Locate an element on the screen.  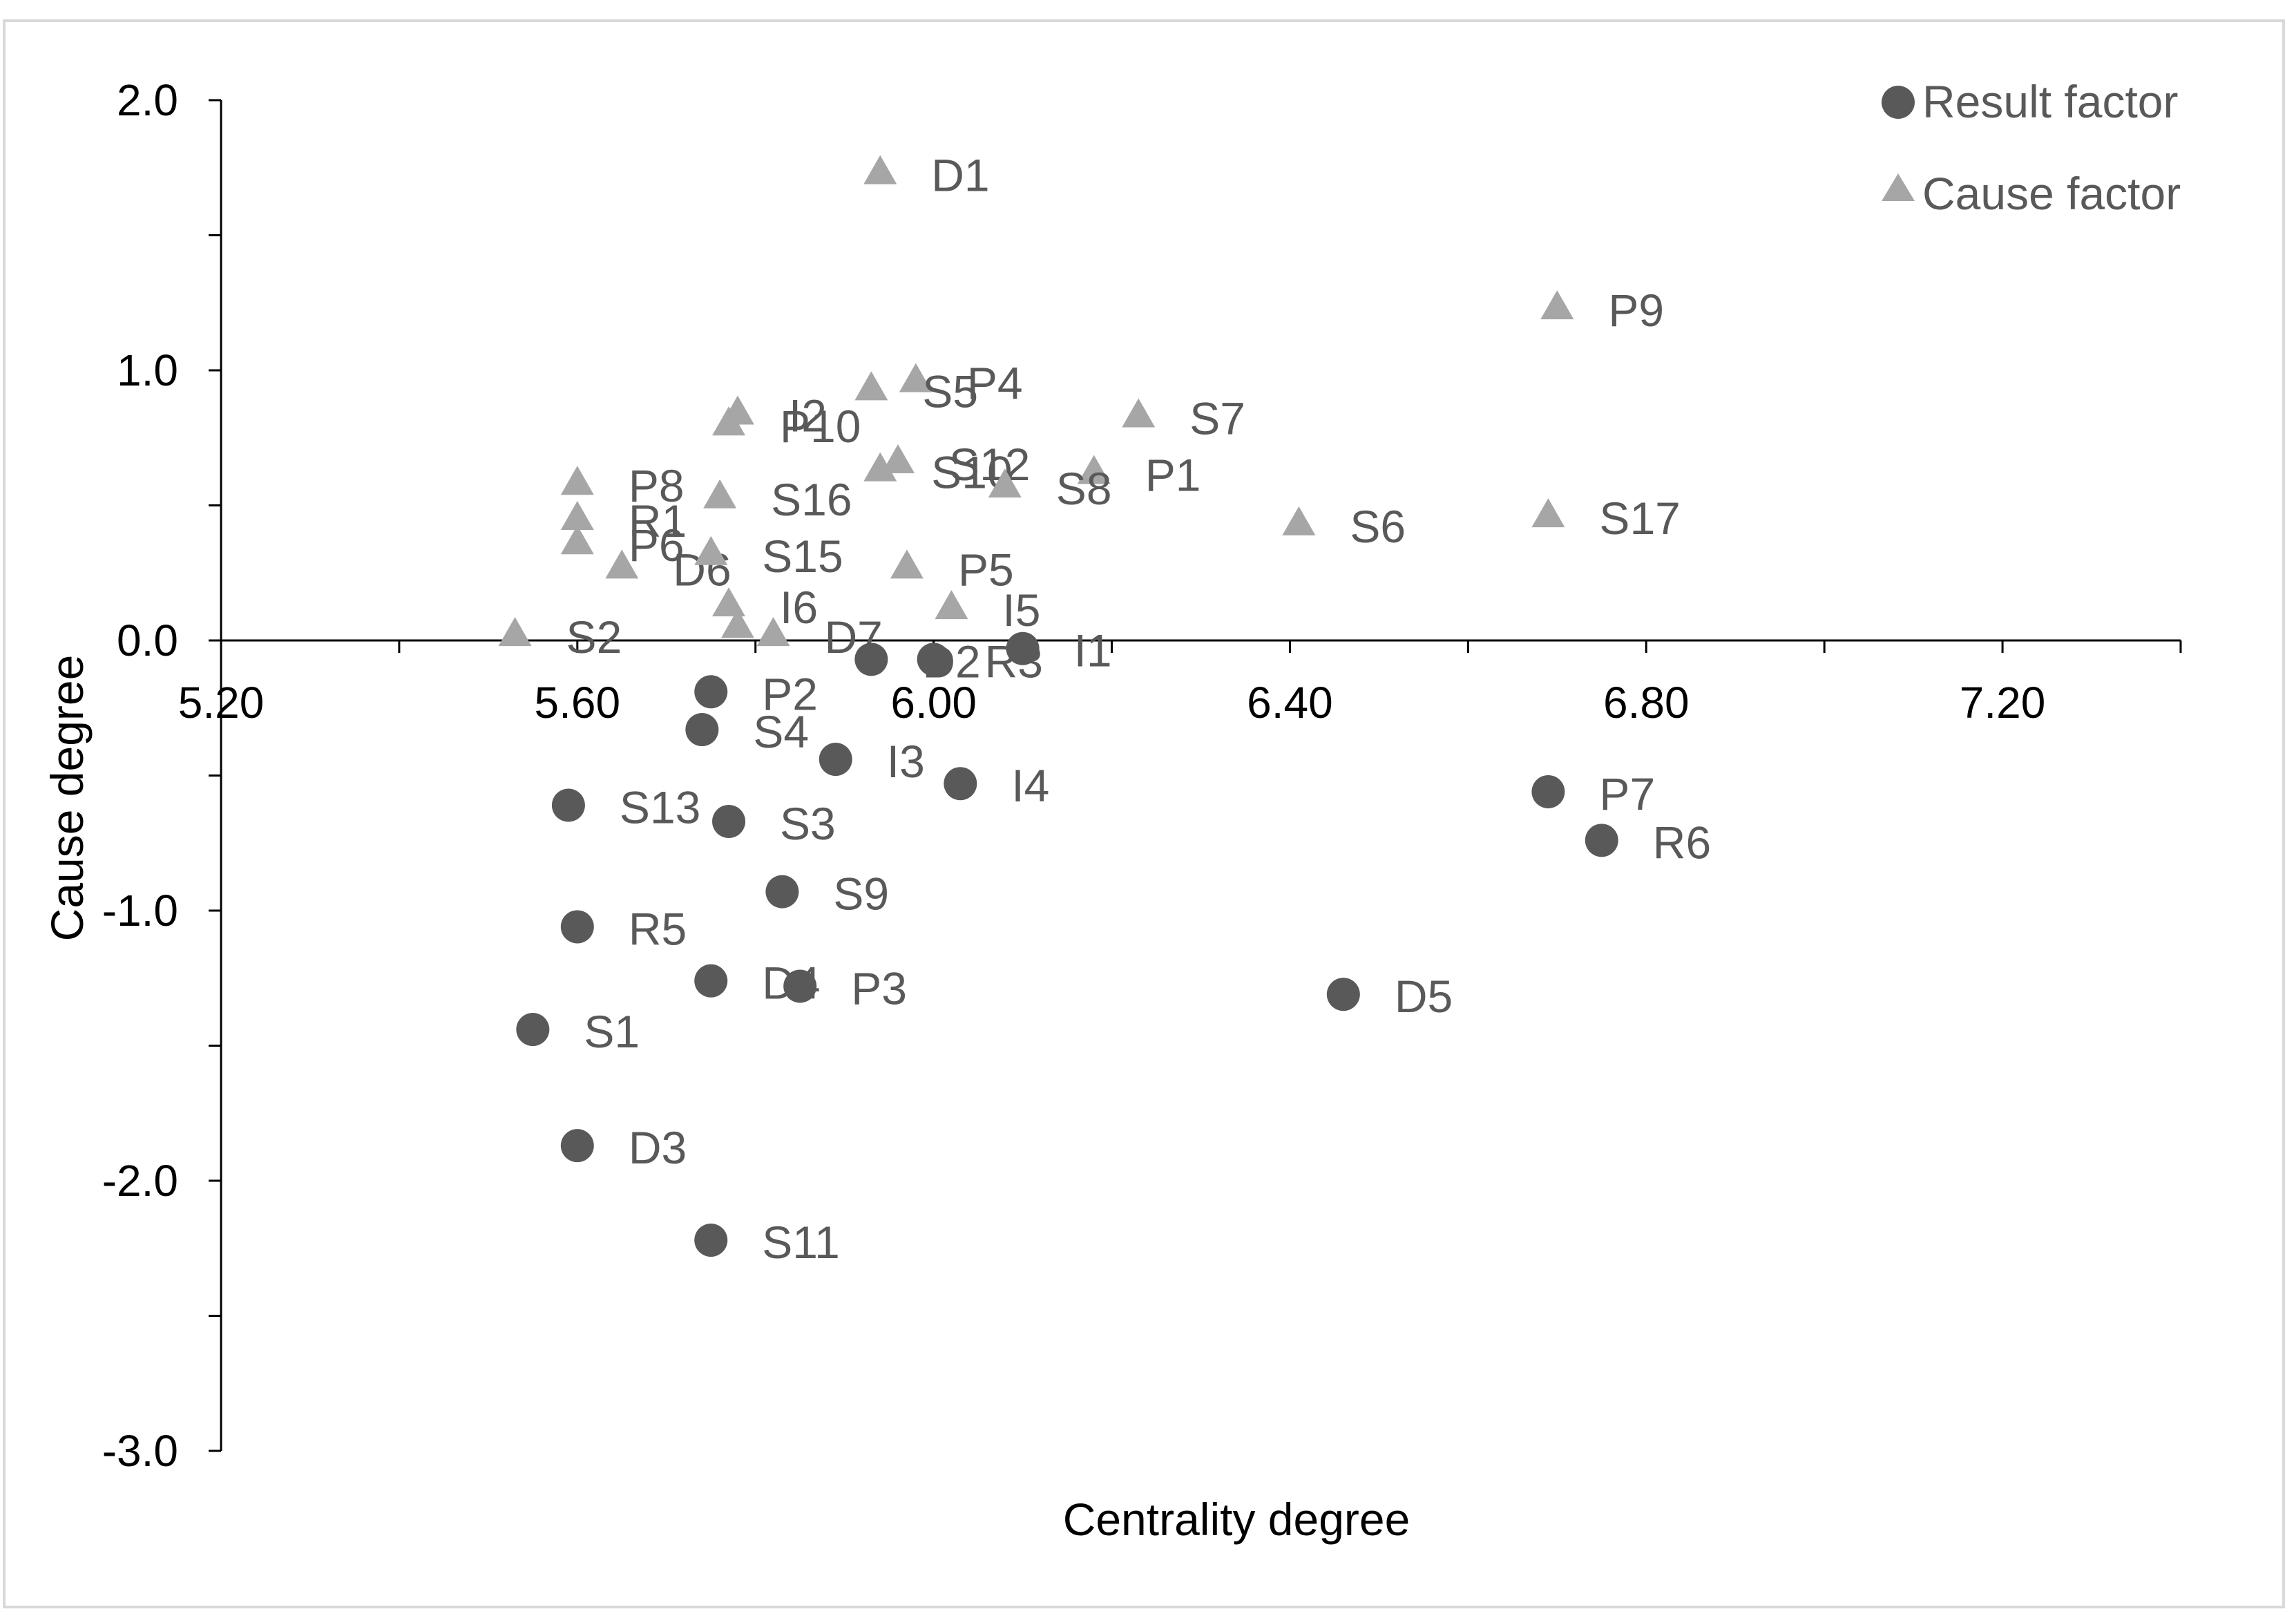
point-label: S16 is located at coordinates (811, 499).